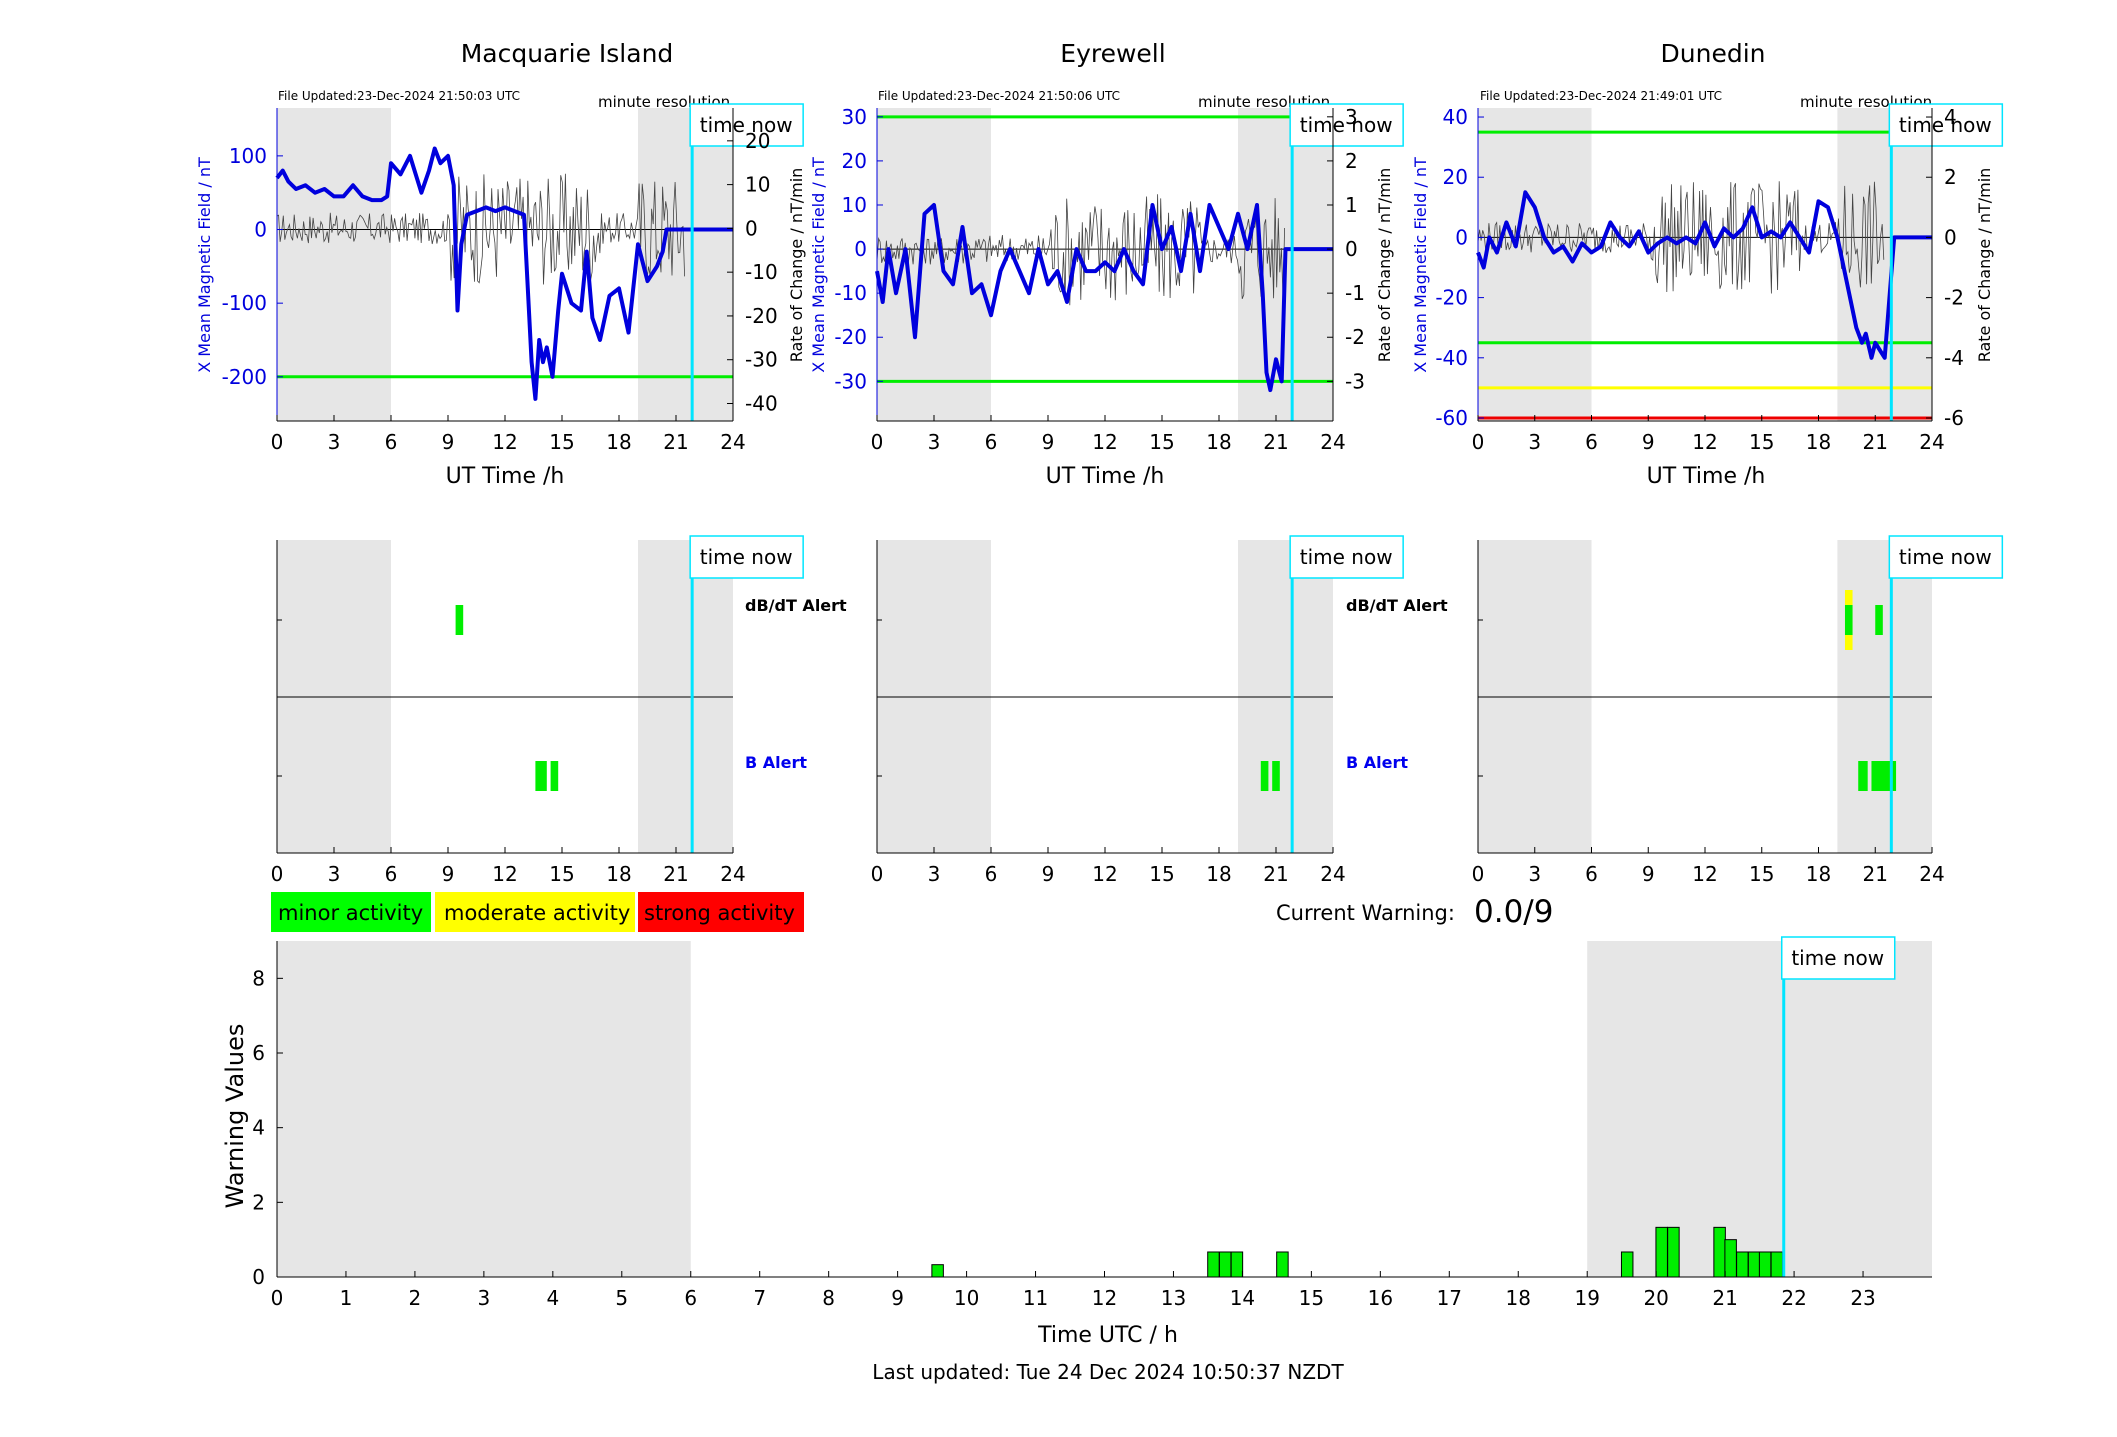  I want to click on y-tick-label-right: -40, so click(761, 403).